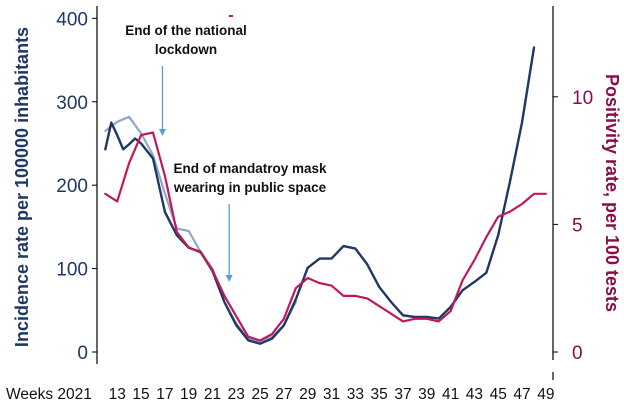 This screenshot has width=624, height=409. I want to click on x-tick-label: 19, so click(188, 394).